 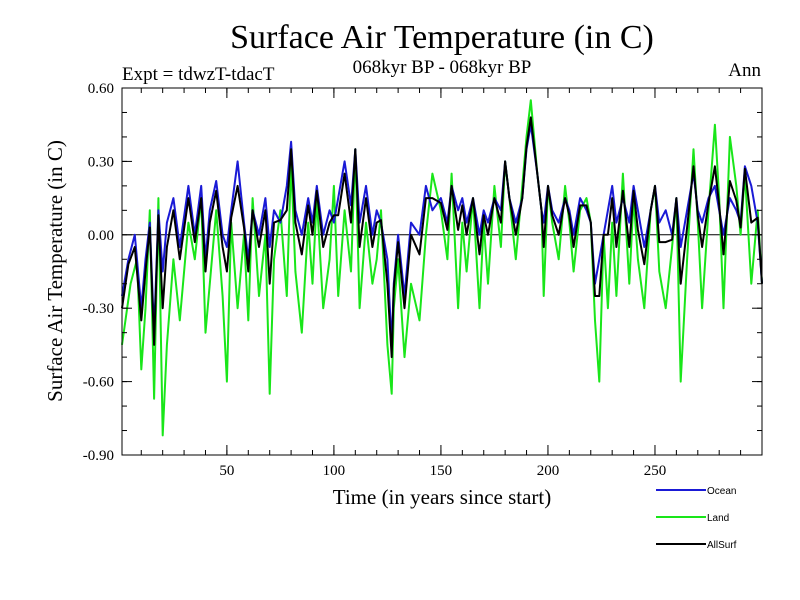 I want to click on y-axis-label: Surface Air Temperature (in C), so click(x=55, y=271).